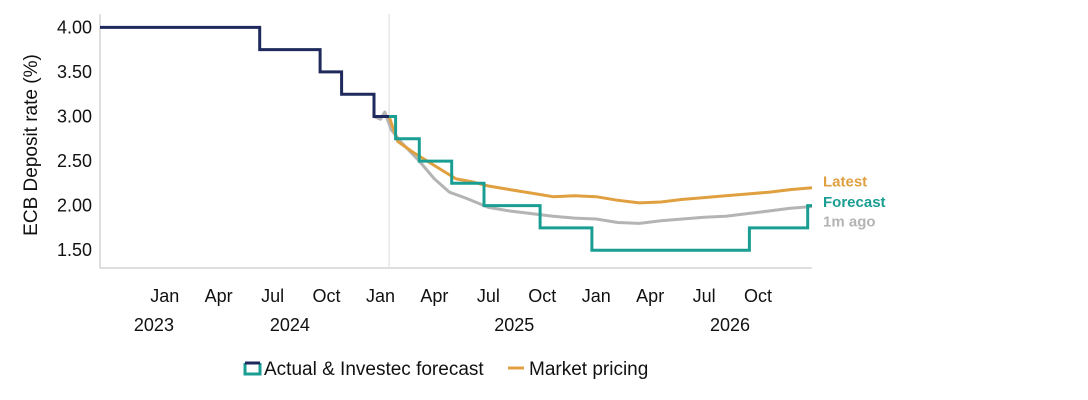 The width and height of the screenshot is (1088, 400). I want to click on y-axis-title-group: ECB Deposit rate (%), so click(31, 145).